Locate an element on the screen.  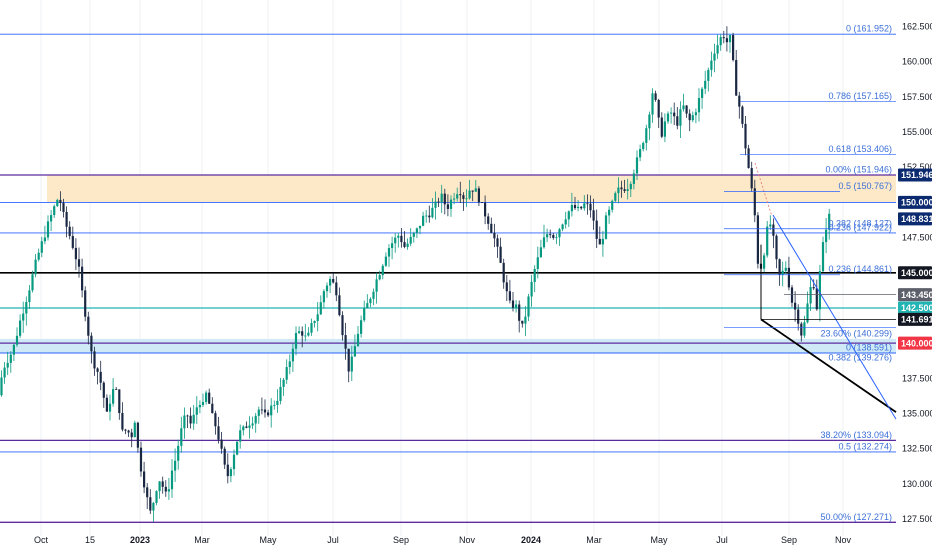
x-tick-label: 15 is located at coordinates (90, 540).